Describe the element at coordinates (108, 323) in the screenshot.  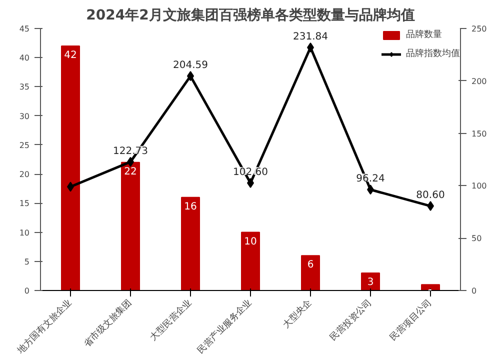
I see `x-tick-label: 省市级文旅集团` at that location.